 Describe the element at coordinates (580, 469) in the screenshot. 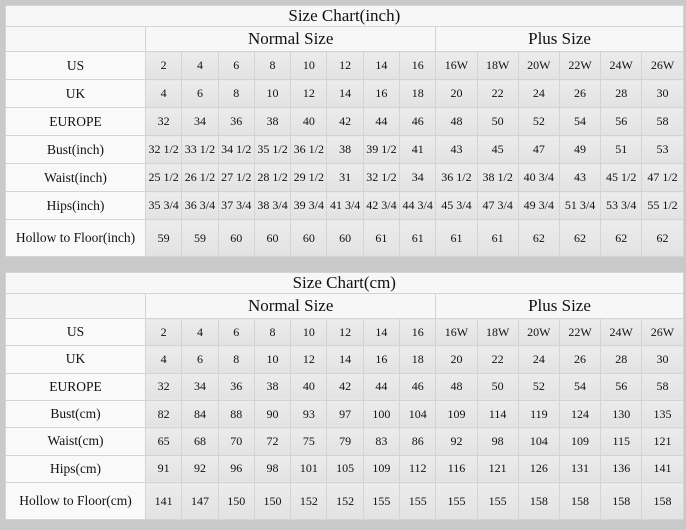

I see `size-cell: 131` at that location.